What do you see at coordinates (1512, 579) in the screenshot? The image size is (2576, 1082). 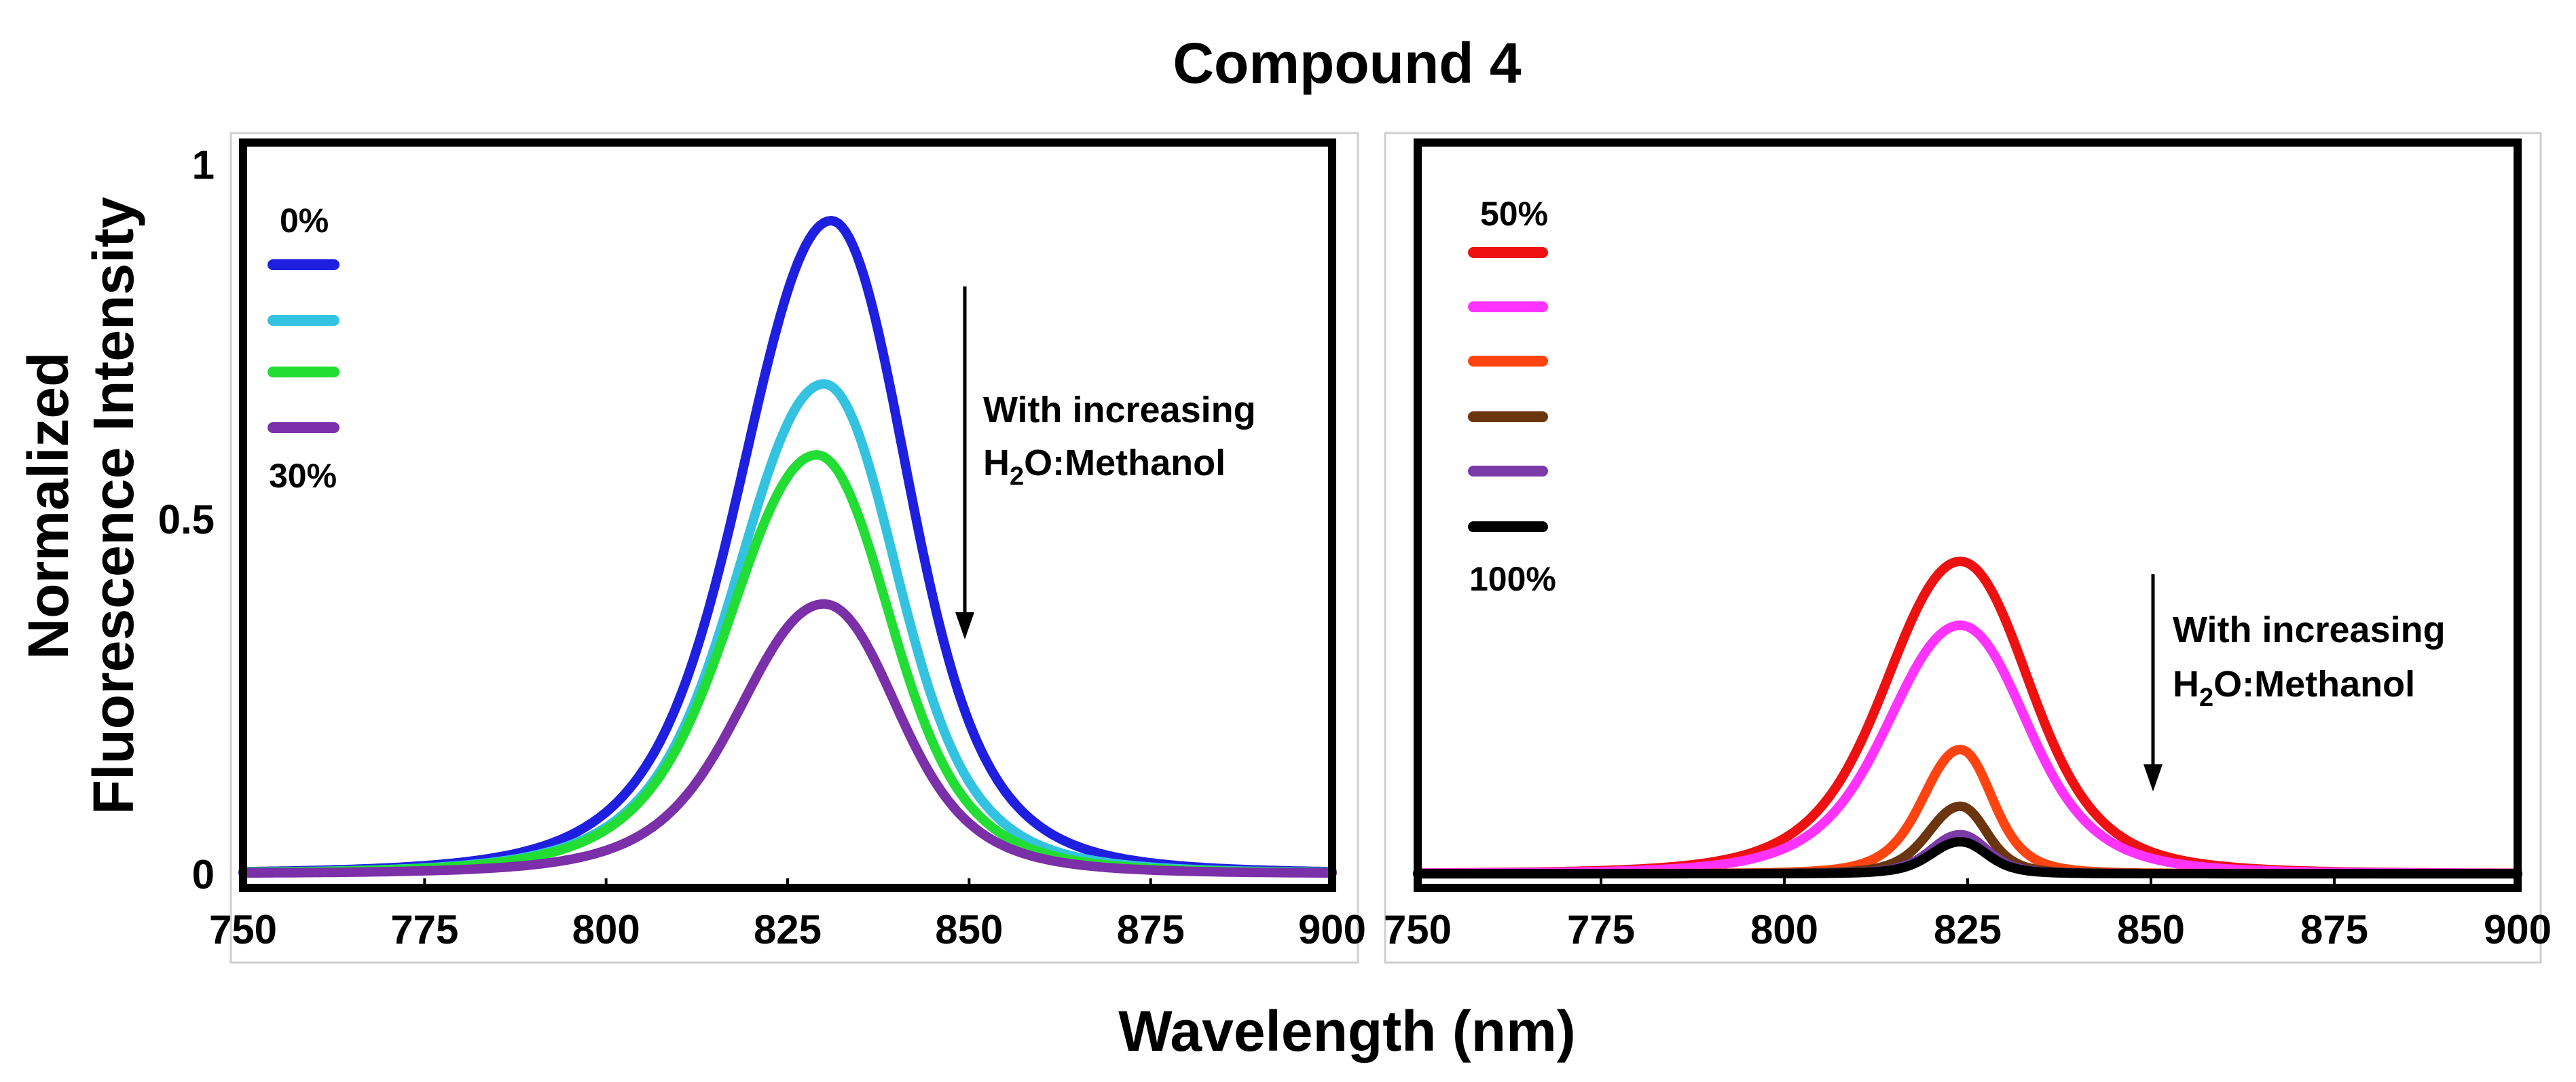 I see `right-legend-label-bottom: 100%` at bounding box center [1512, 579].